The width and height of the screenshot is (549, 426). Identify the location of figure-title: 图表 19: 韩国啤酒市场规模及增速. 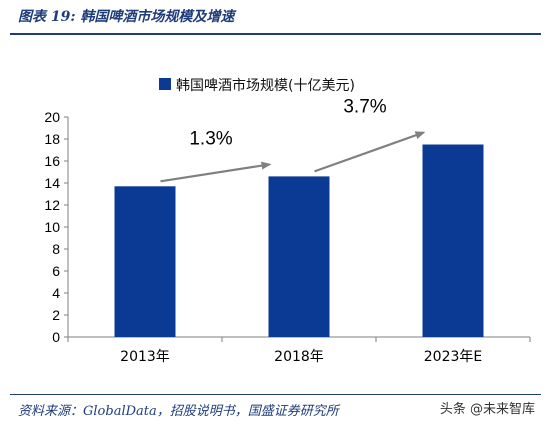
(126, 17).